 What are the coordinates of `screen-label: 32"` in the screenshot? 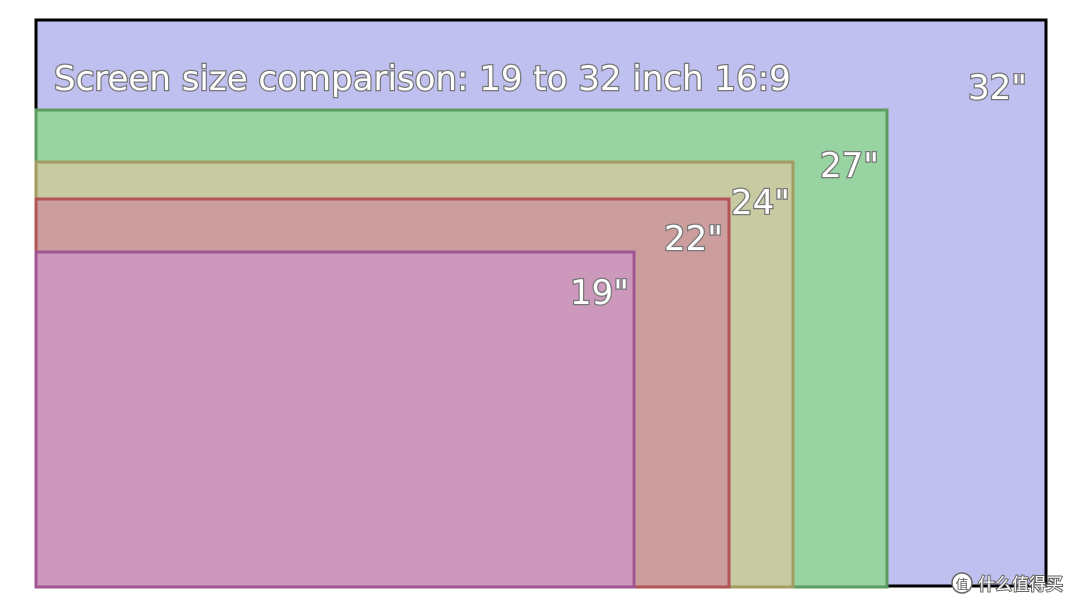 It's located at (997, 88).